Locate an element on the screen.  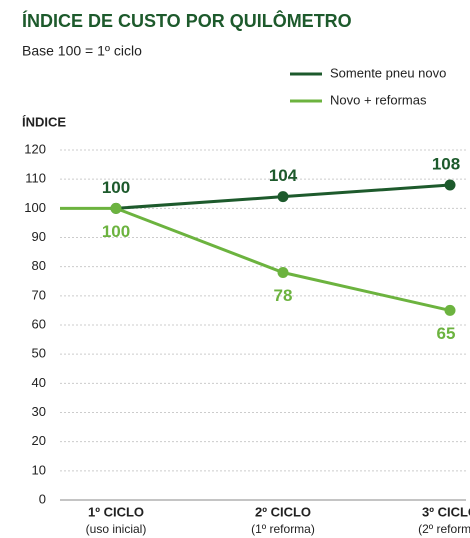
x-tick-sublabel: (uso inicial) is located at coordinates (116, 529).